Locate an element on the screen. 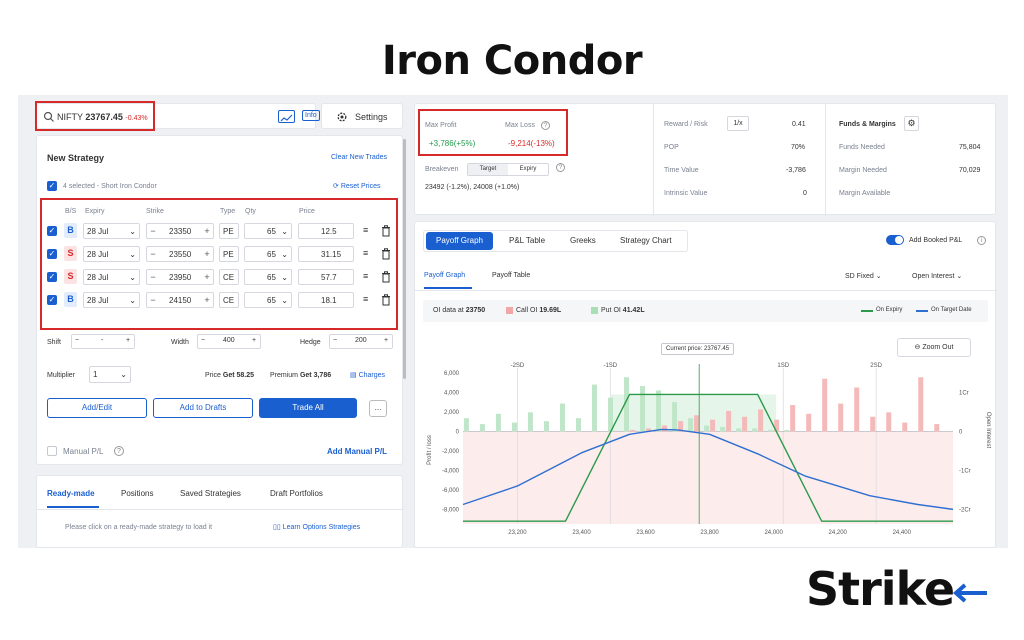  width-control: − 400 + is located at coordinates (229, 341).